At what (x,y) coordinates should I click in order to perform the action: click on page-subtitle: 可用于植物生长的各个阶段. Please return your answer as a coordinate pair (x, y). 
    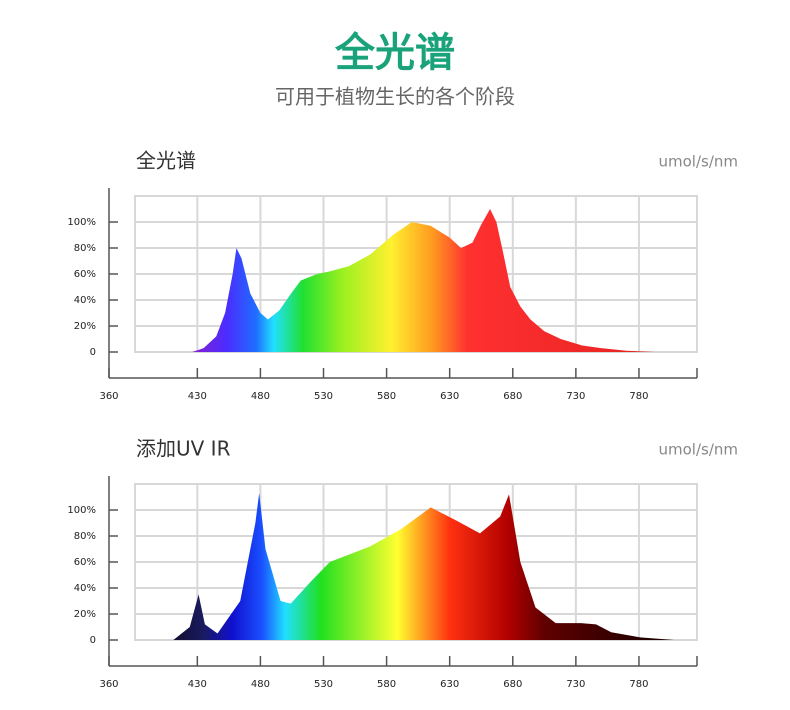
    Looking at the image, I should click on (395, 97).